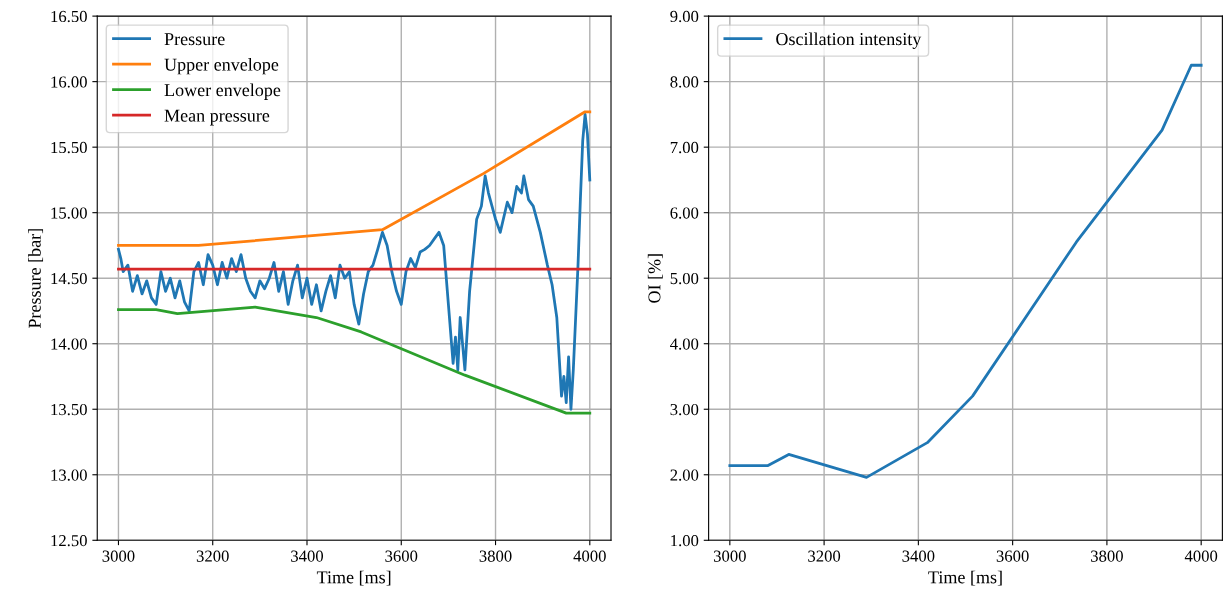 This screenshot has width=1231, height=597. Describe the element at coordinates (684, 147) in the screenshot. I see `y-tick-label: 7.00` at that location.